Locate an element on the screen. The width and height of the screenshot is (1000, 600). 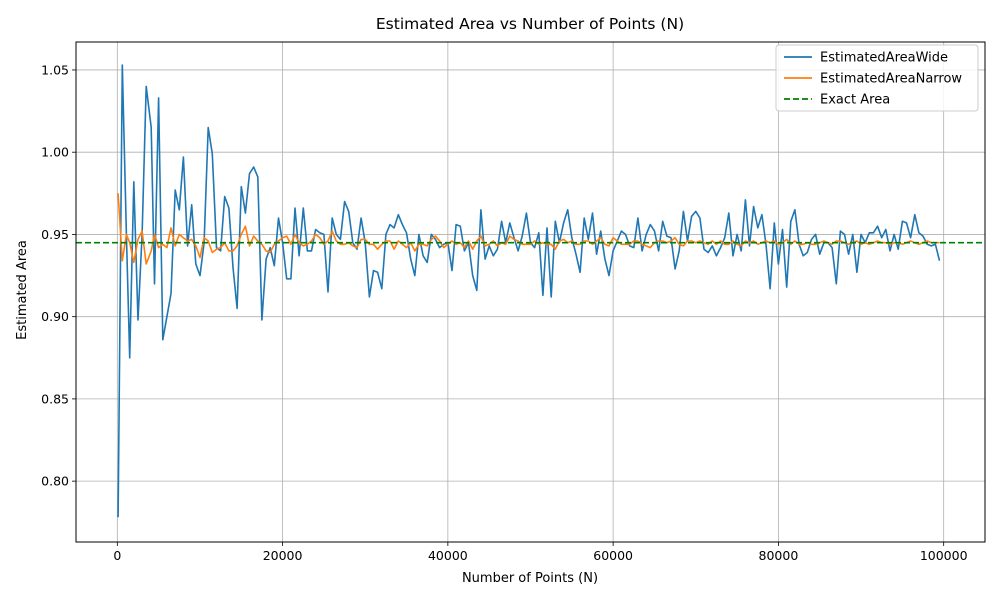
legend-label: Exact Area is located at coordinates (855, 100).